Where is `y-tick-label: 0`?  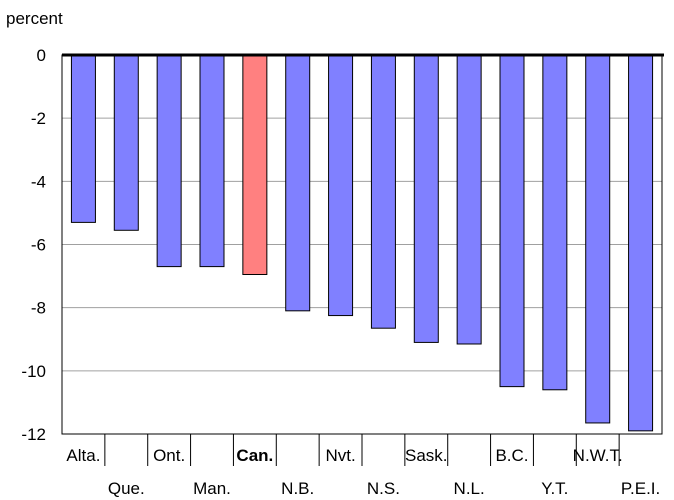 y-tick-label: 0 is located at coordinates (41, 55).